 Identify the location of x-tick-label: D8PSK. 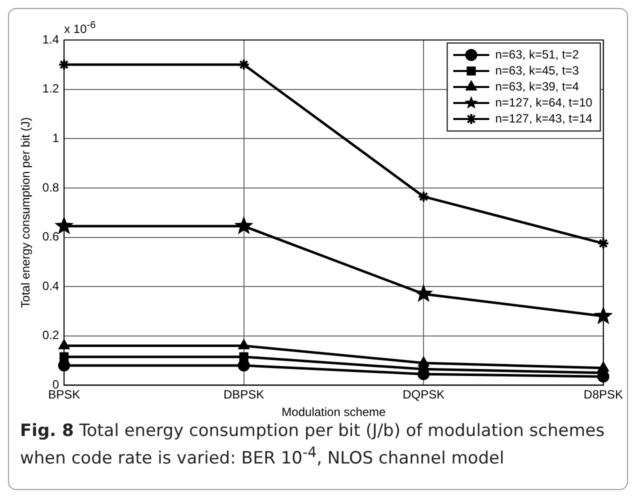
(604, 395).